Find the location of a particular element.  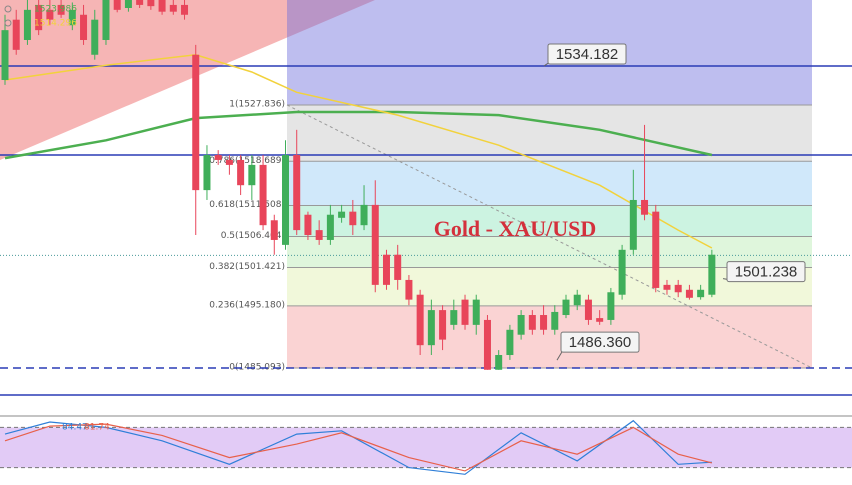

callout-label: 1486.360 is located at coordinates (600, 342).